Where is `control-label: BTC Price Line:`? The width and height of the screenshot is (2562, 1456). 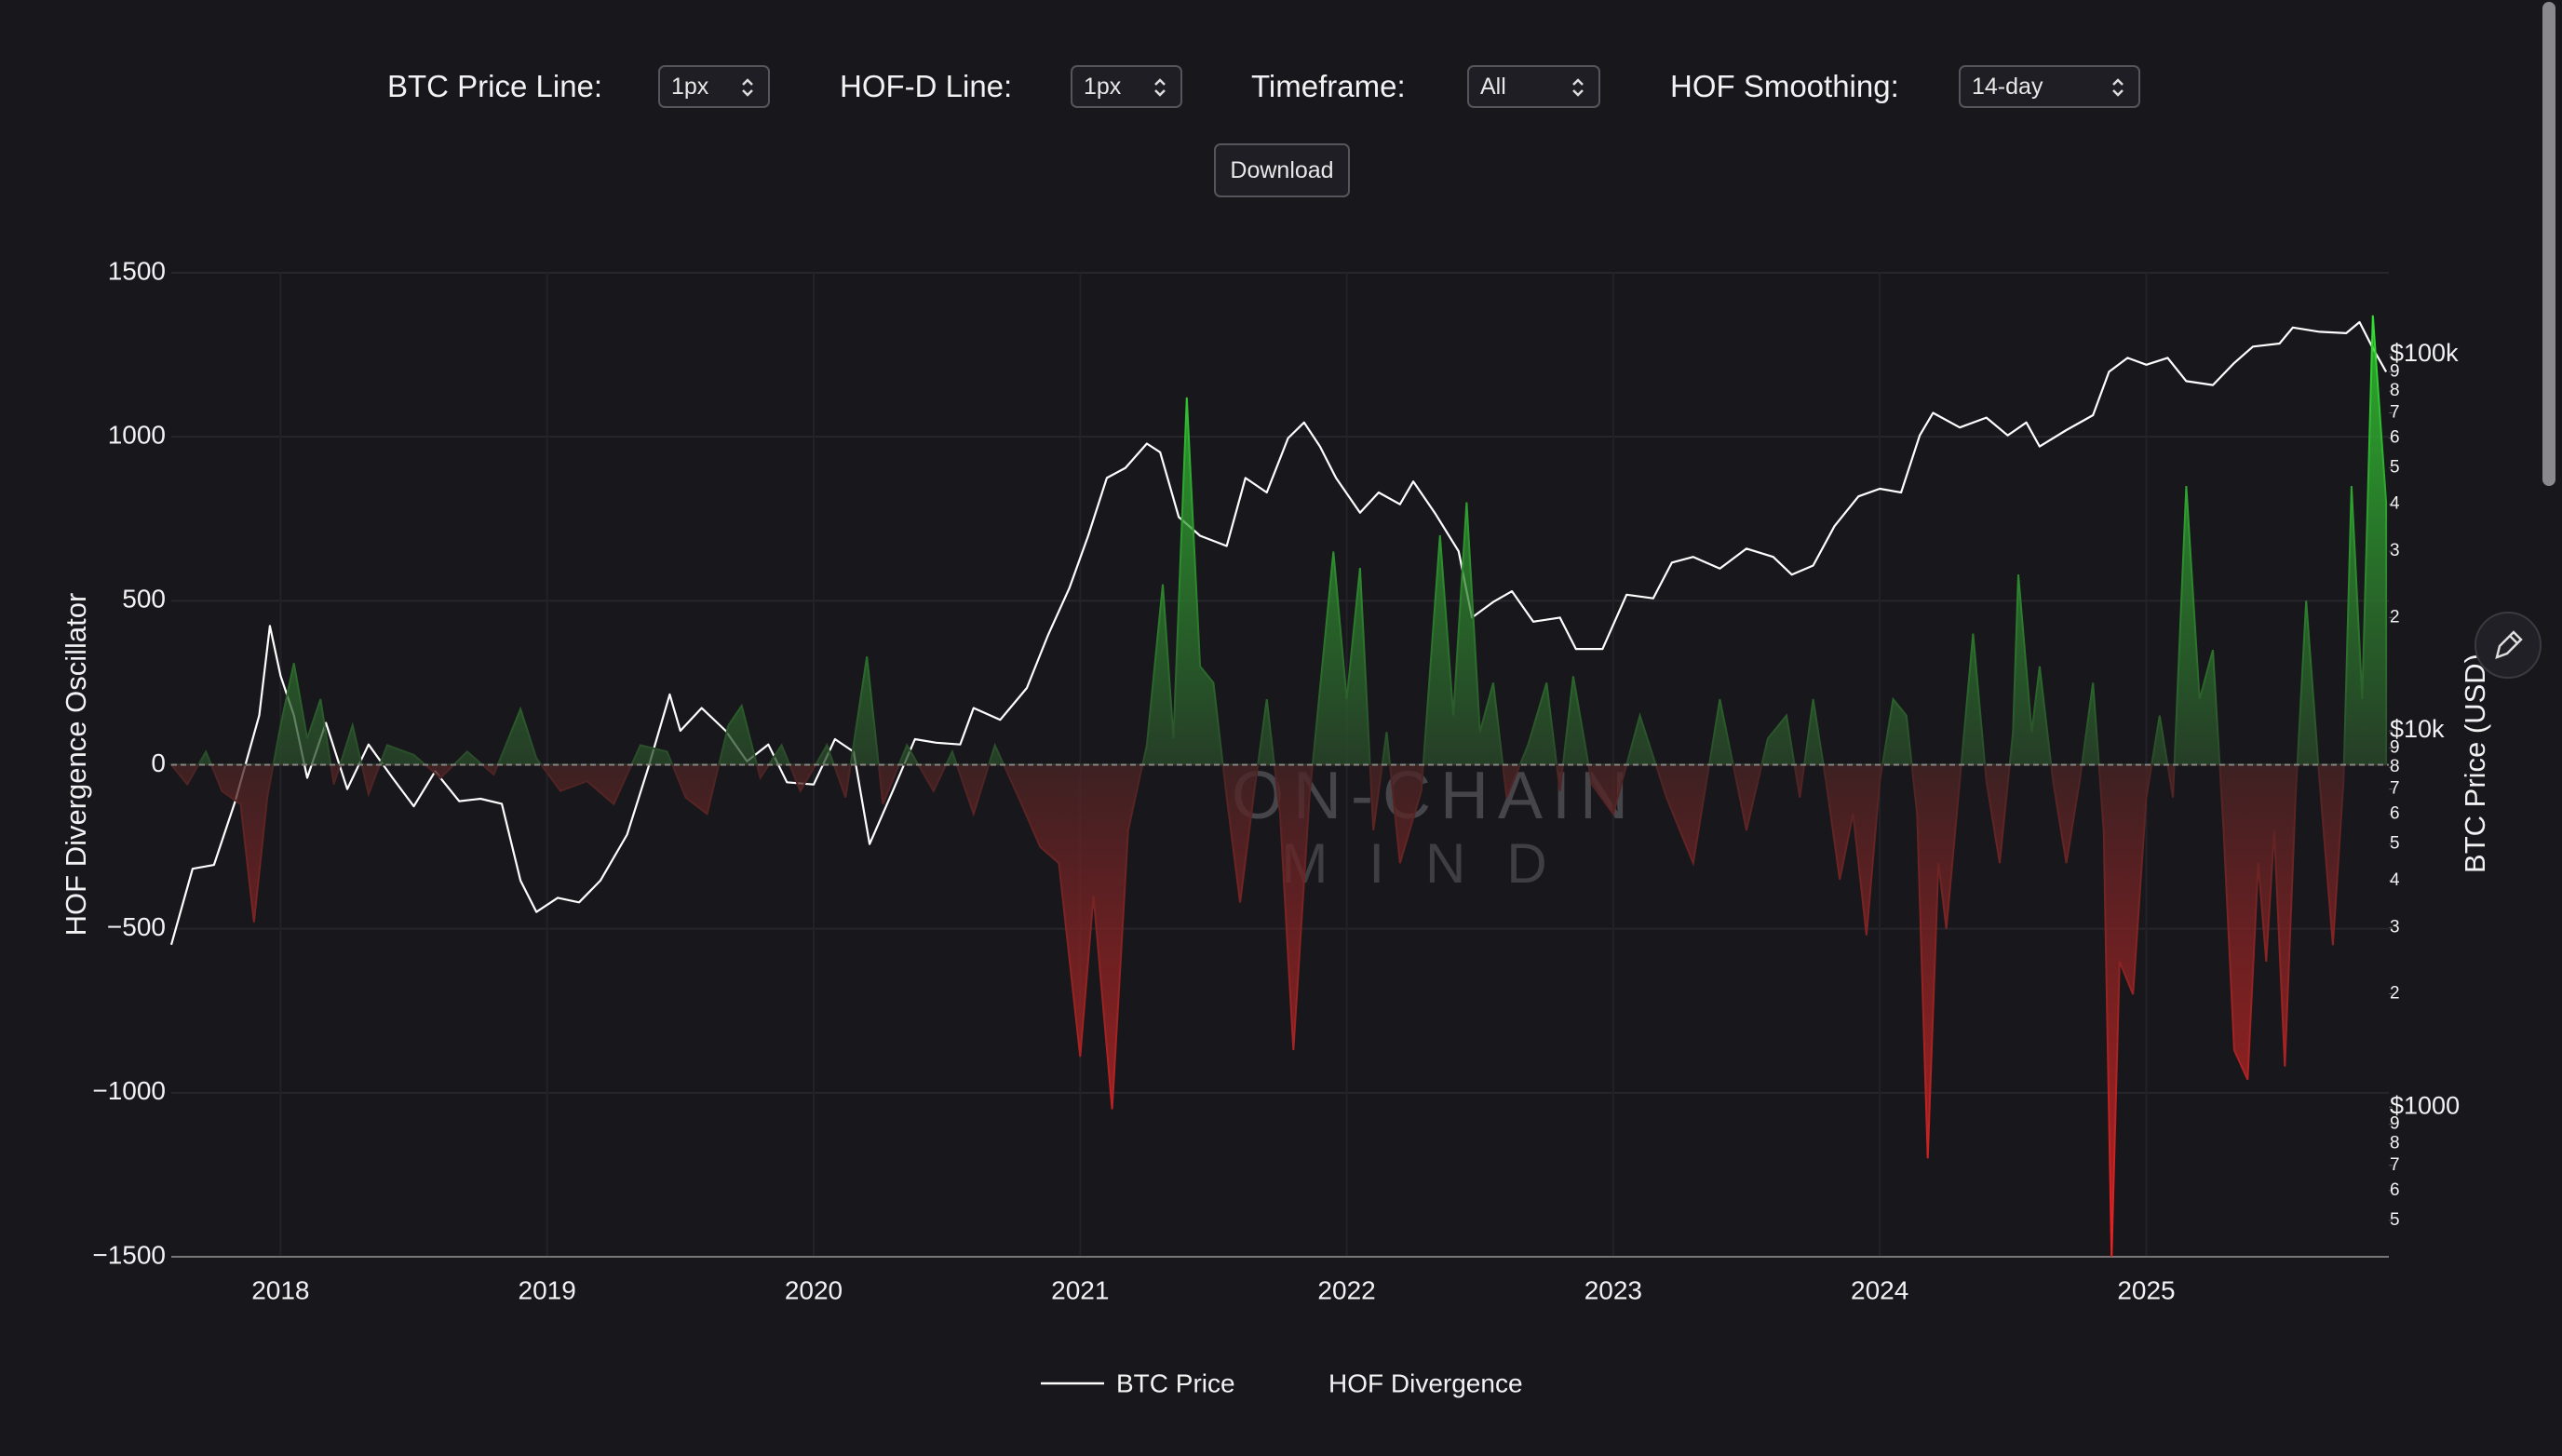 control-label: BTC Price Line: is located at coordinates (495, 86).